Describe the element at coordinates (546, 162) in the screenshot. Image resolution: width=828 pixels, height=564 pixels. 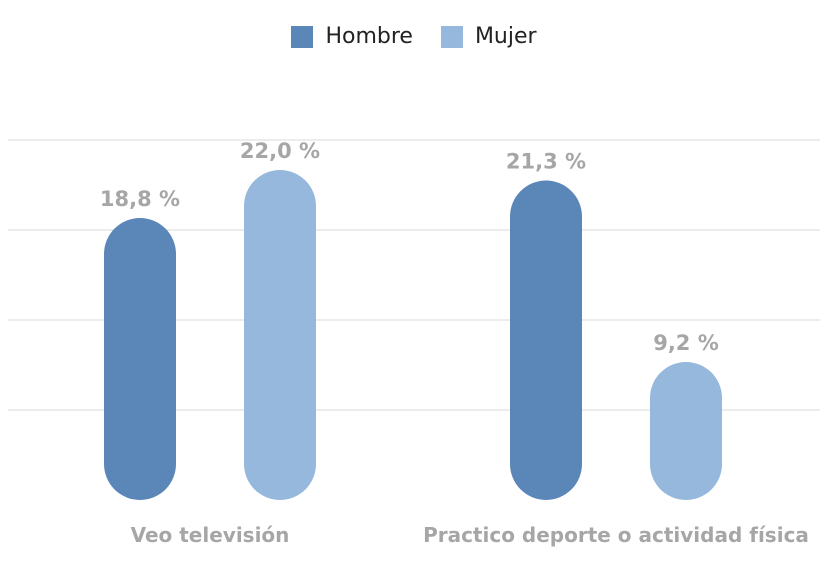
I see `data-label-hombre-1: 21,3 %` at that location.